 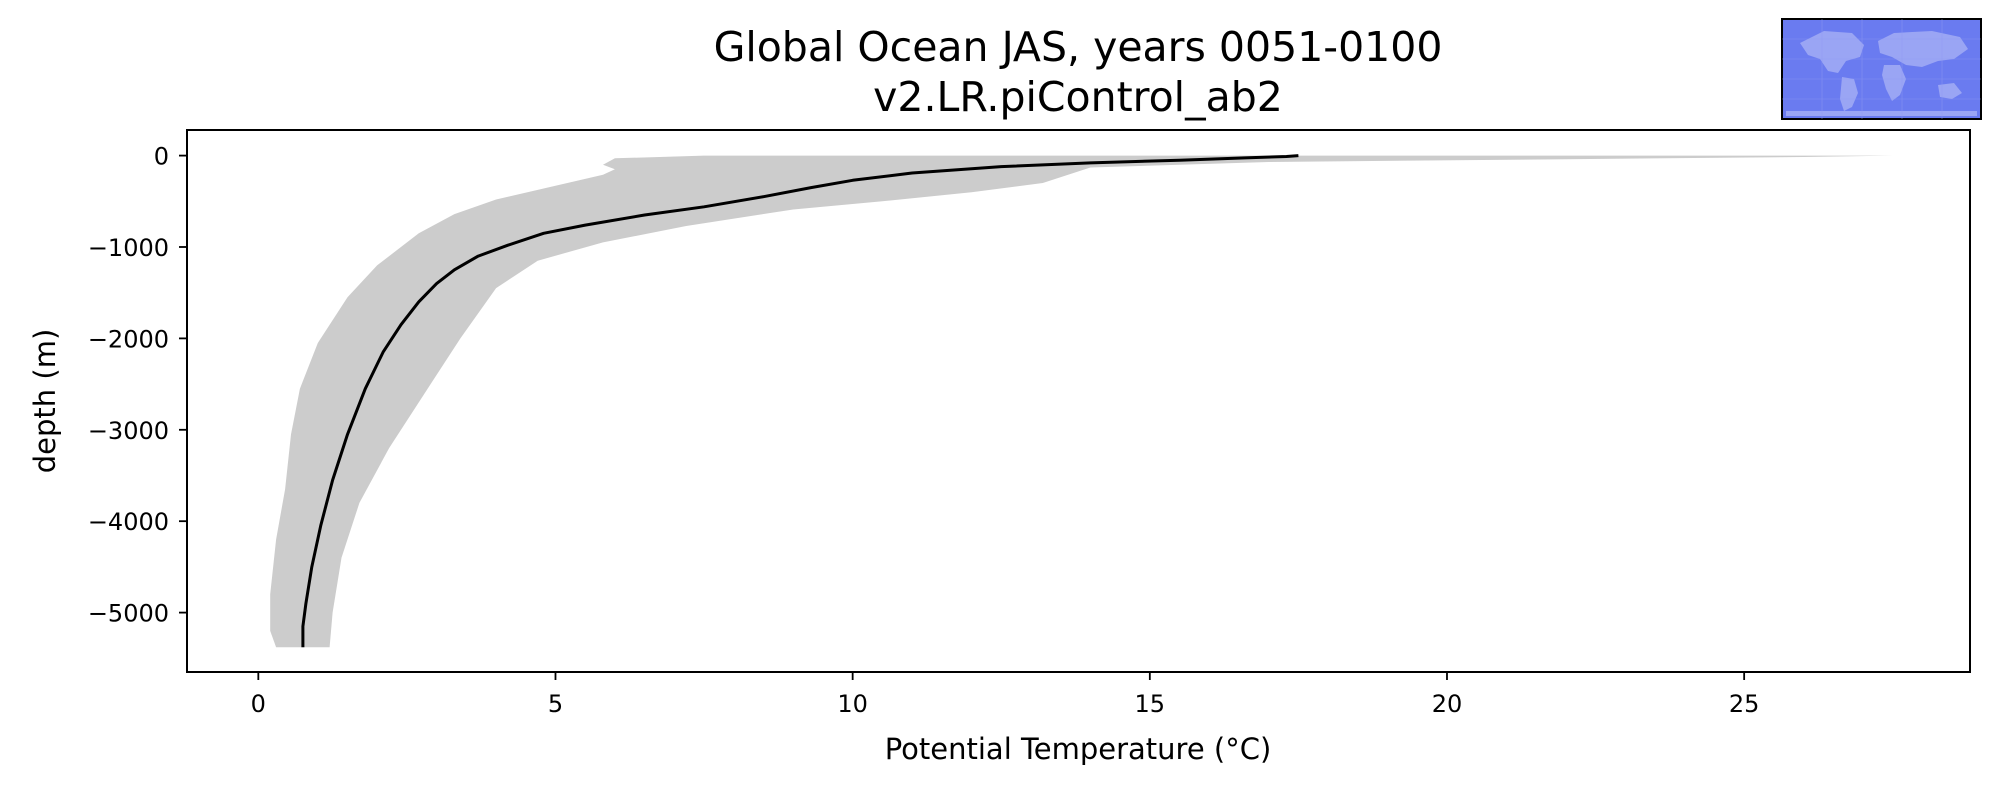 What do you see at coordinates (1078, 749) in the screenshot?
I see `x-axis-label: Potential Temperature (°C)` at bounding box center [1078, 749].